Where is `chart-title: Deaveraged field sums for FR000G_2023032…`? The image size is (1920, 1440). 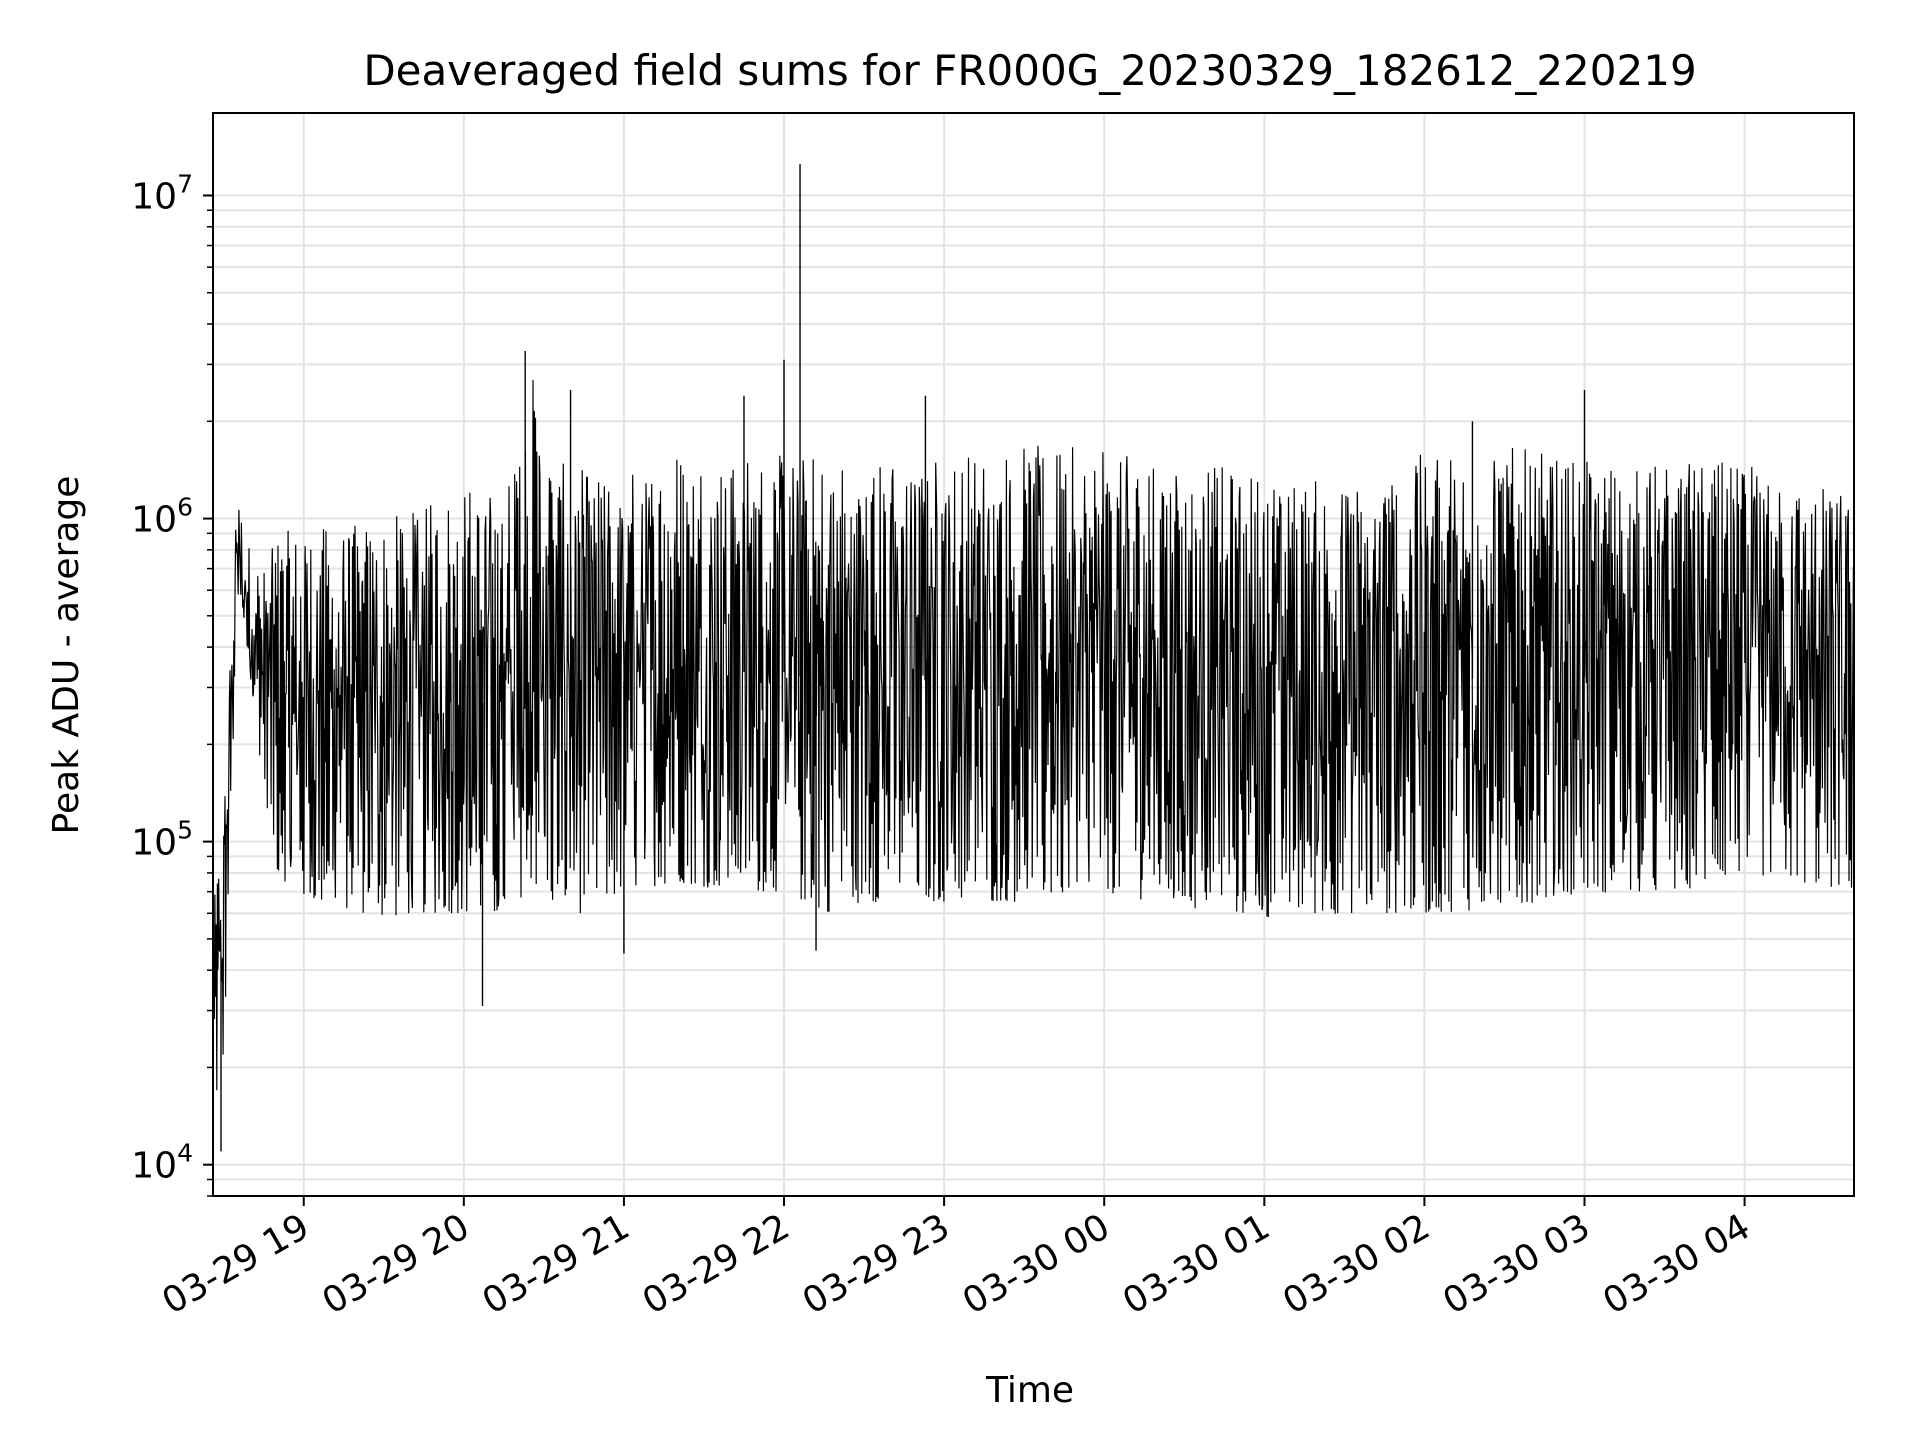
chart-title: Deaveraged field sums for FR000G_2023032… is located at coordinates (1029, 70).